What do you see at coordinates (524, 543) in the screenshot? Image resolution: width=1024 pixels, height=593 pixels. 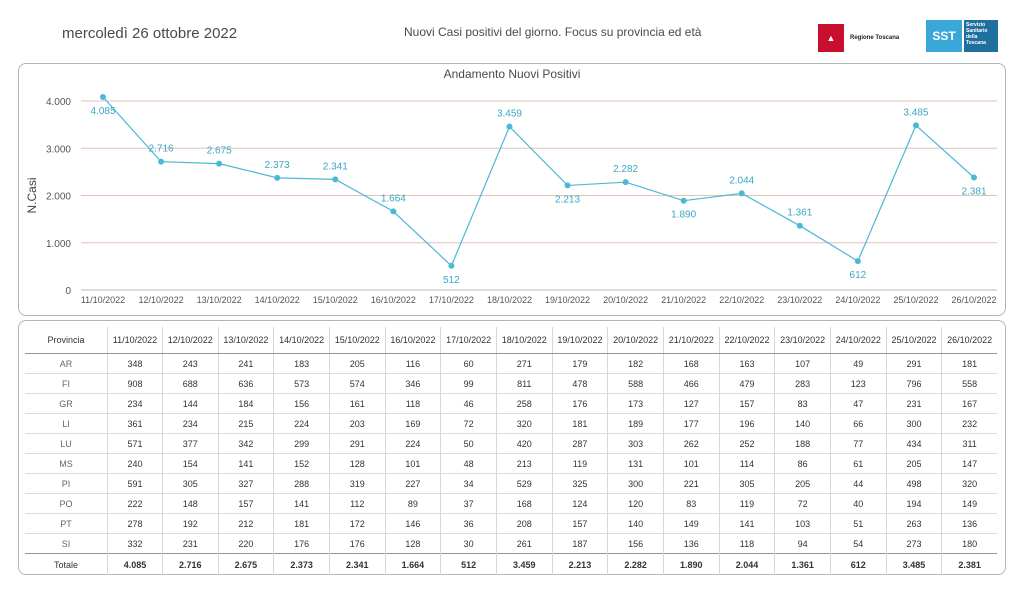 I see `table-cell: 261` at bounding box center [524, 543].